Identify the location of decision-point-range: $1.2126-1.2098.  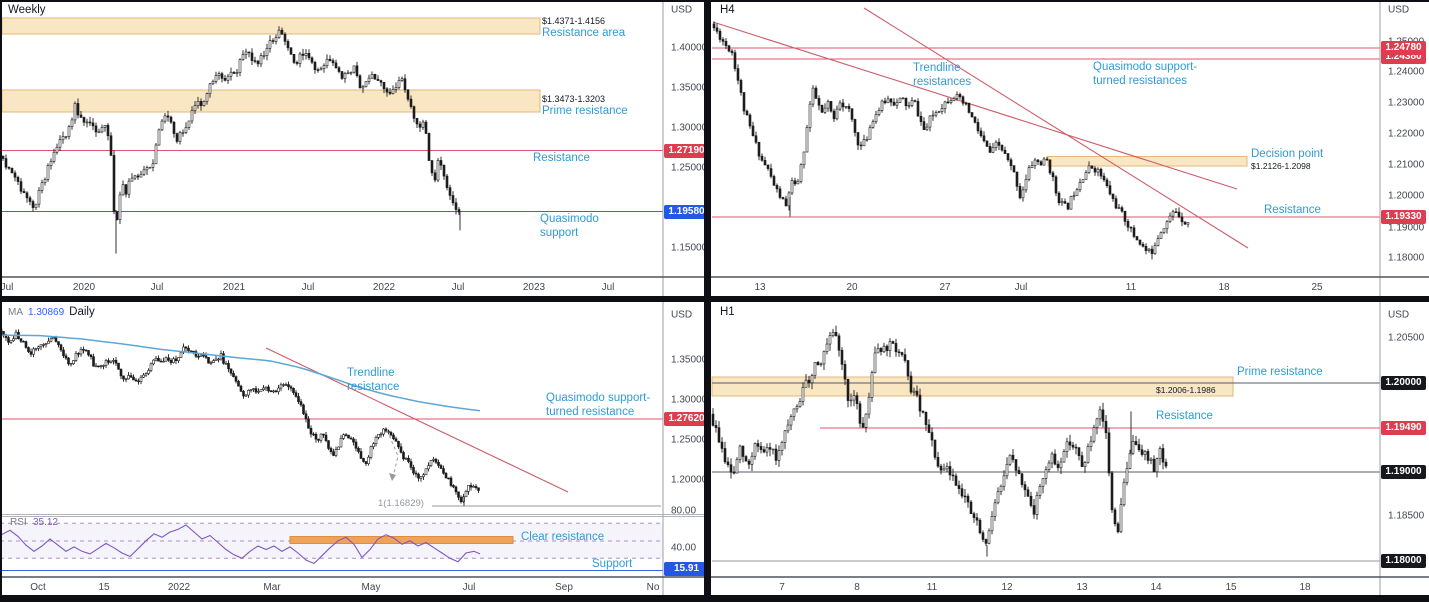
(1281, 166).